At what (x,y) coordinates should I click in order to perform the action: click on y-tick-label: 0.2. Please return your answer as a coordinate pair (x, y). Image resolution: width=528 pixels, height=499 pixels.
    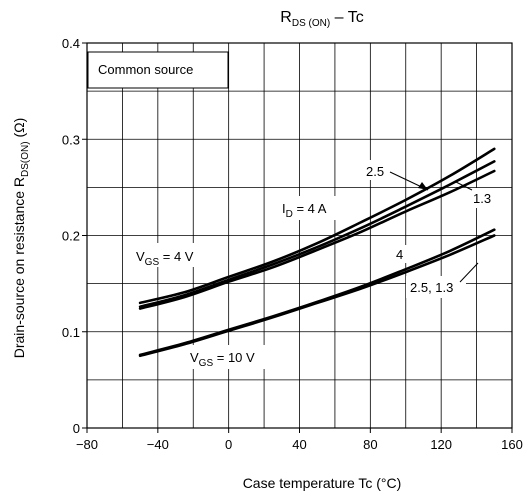
    Looking at the image, I should click on (71, 236).